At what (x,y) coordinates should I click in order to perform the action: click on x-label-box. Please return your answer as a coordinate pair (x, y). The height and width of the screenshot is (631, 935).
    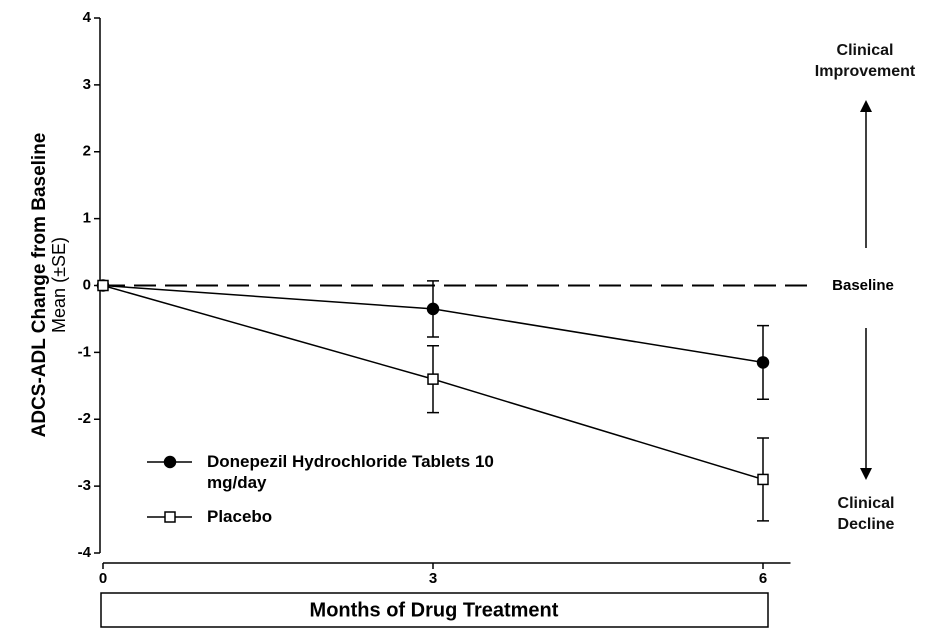
    Looking at the image, I should click on (434, 610).